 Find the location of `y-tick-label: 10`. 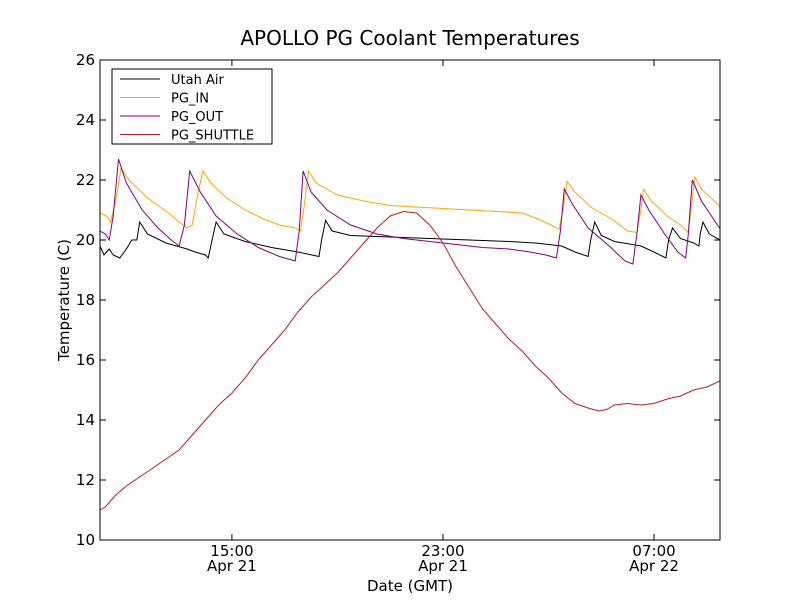

y-tick-label: 10 is located at coordinates (85, 540).